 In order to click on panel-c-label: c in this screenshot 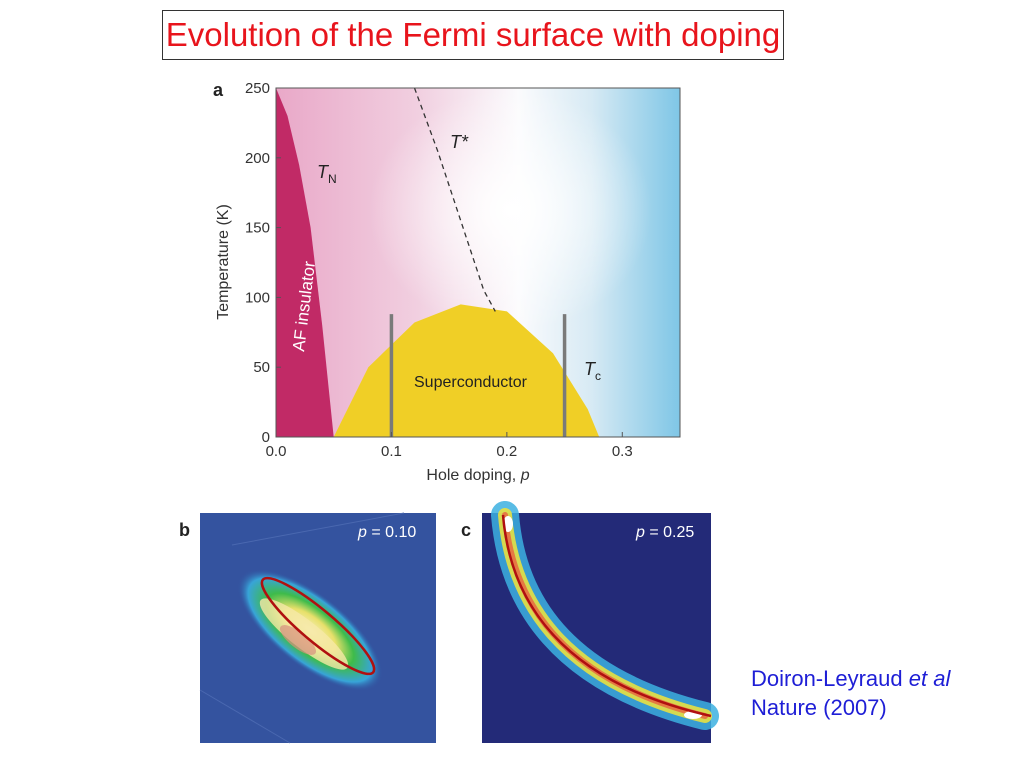, I will do `click(466, 530)`.